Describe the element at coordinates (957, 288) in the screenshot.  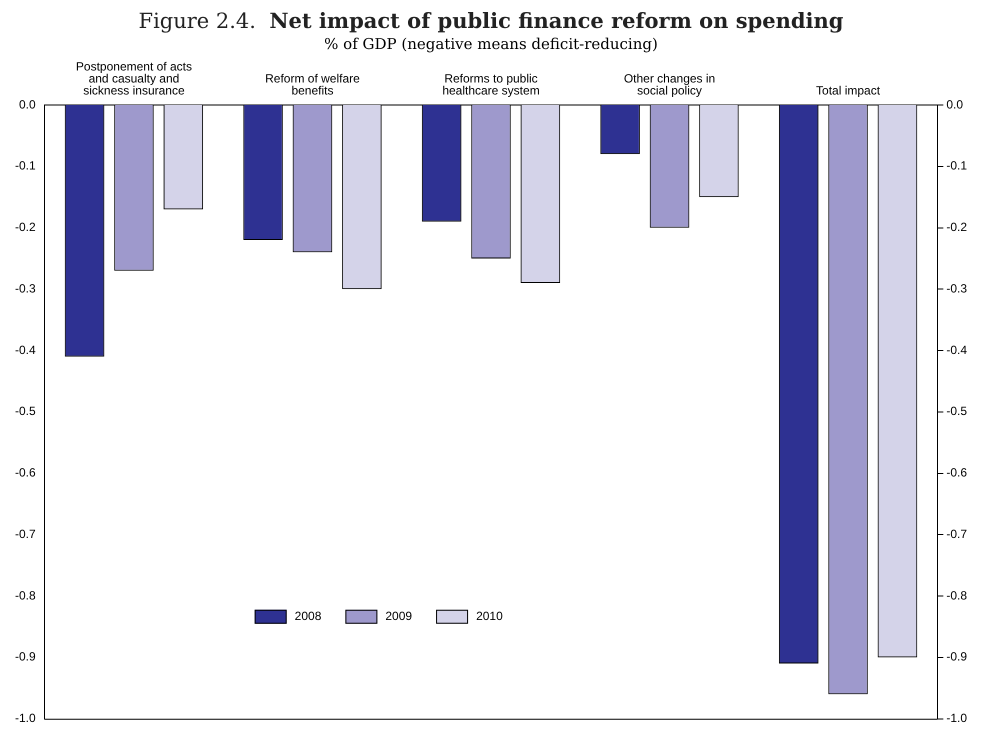
I see `y2-tick-label: -0.3` at that location.